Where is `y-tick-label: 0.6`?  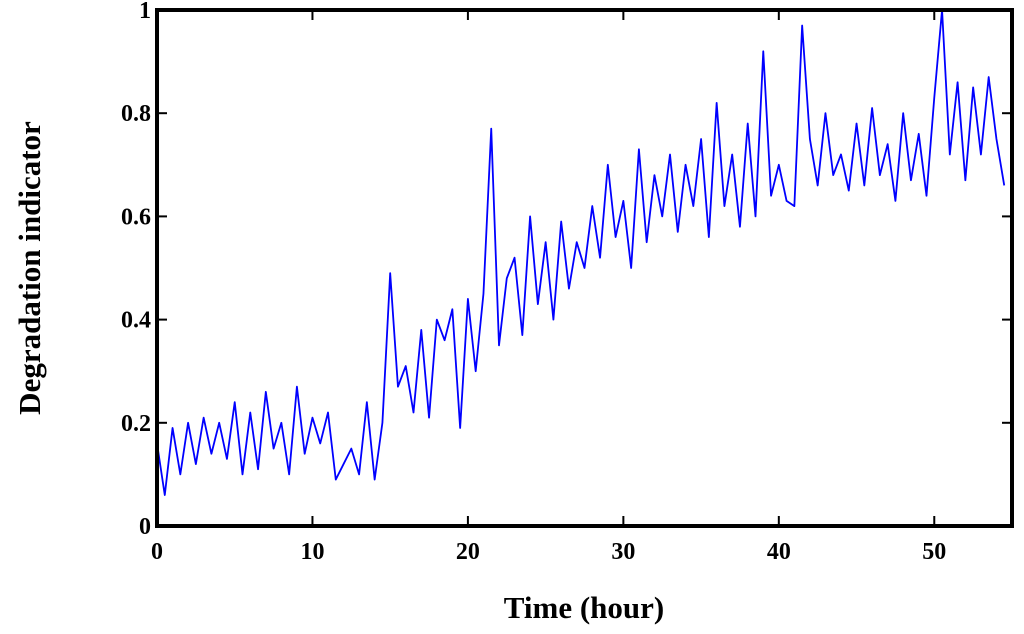
y-tick-label: 0.6 is located at coordinates (136, 217).